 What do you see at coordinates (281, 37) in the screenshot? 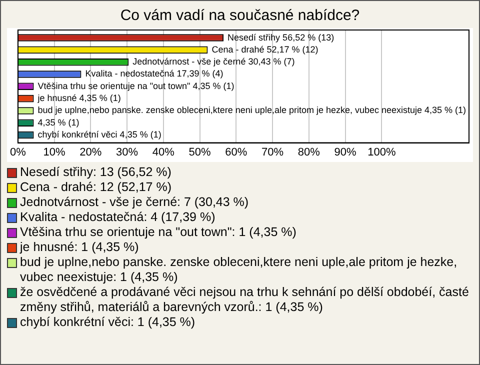
I see `data-label: Nesedí střihy 56,52 % (13)` at bounding box center [281, 37].